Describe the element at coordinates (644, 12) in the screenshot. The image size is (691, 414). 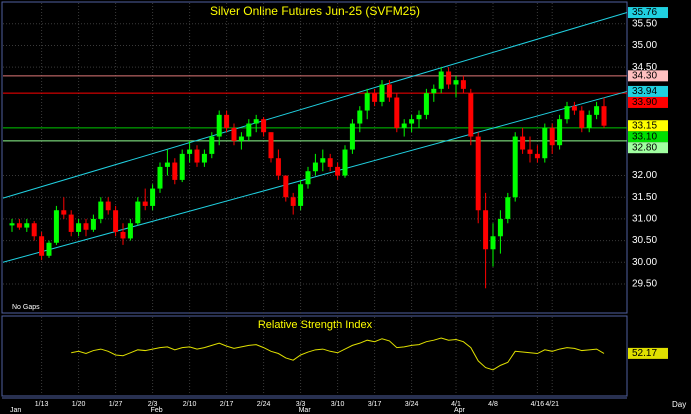
I see `axis-label: 35.76` at that location.